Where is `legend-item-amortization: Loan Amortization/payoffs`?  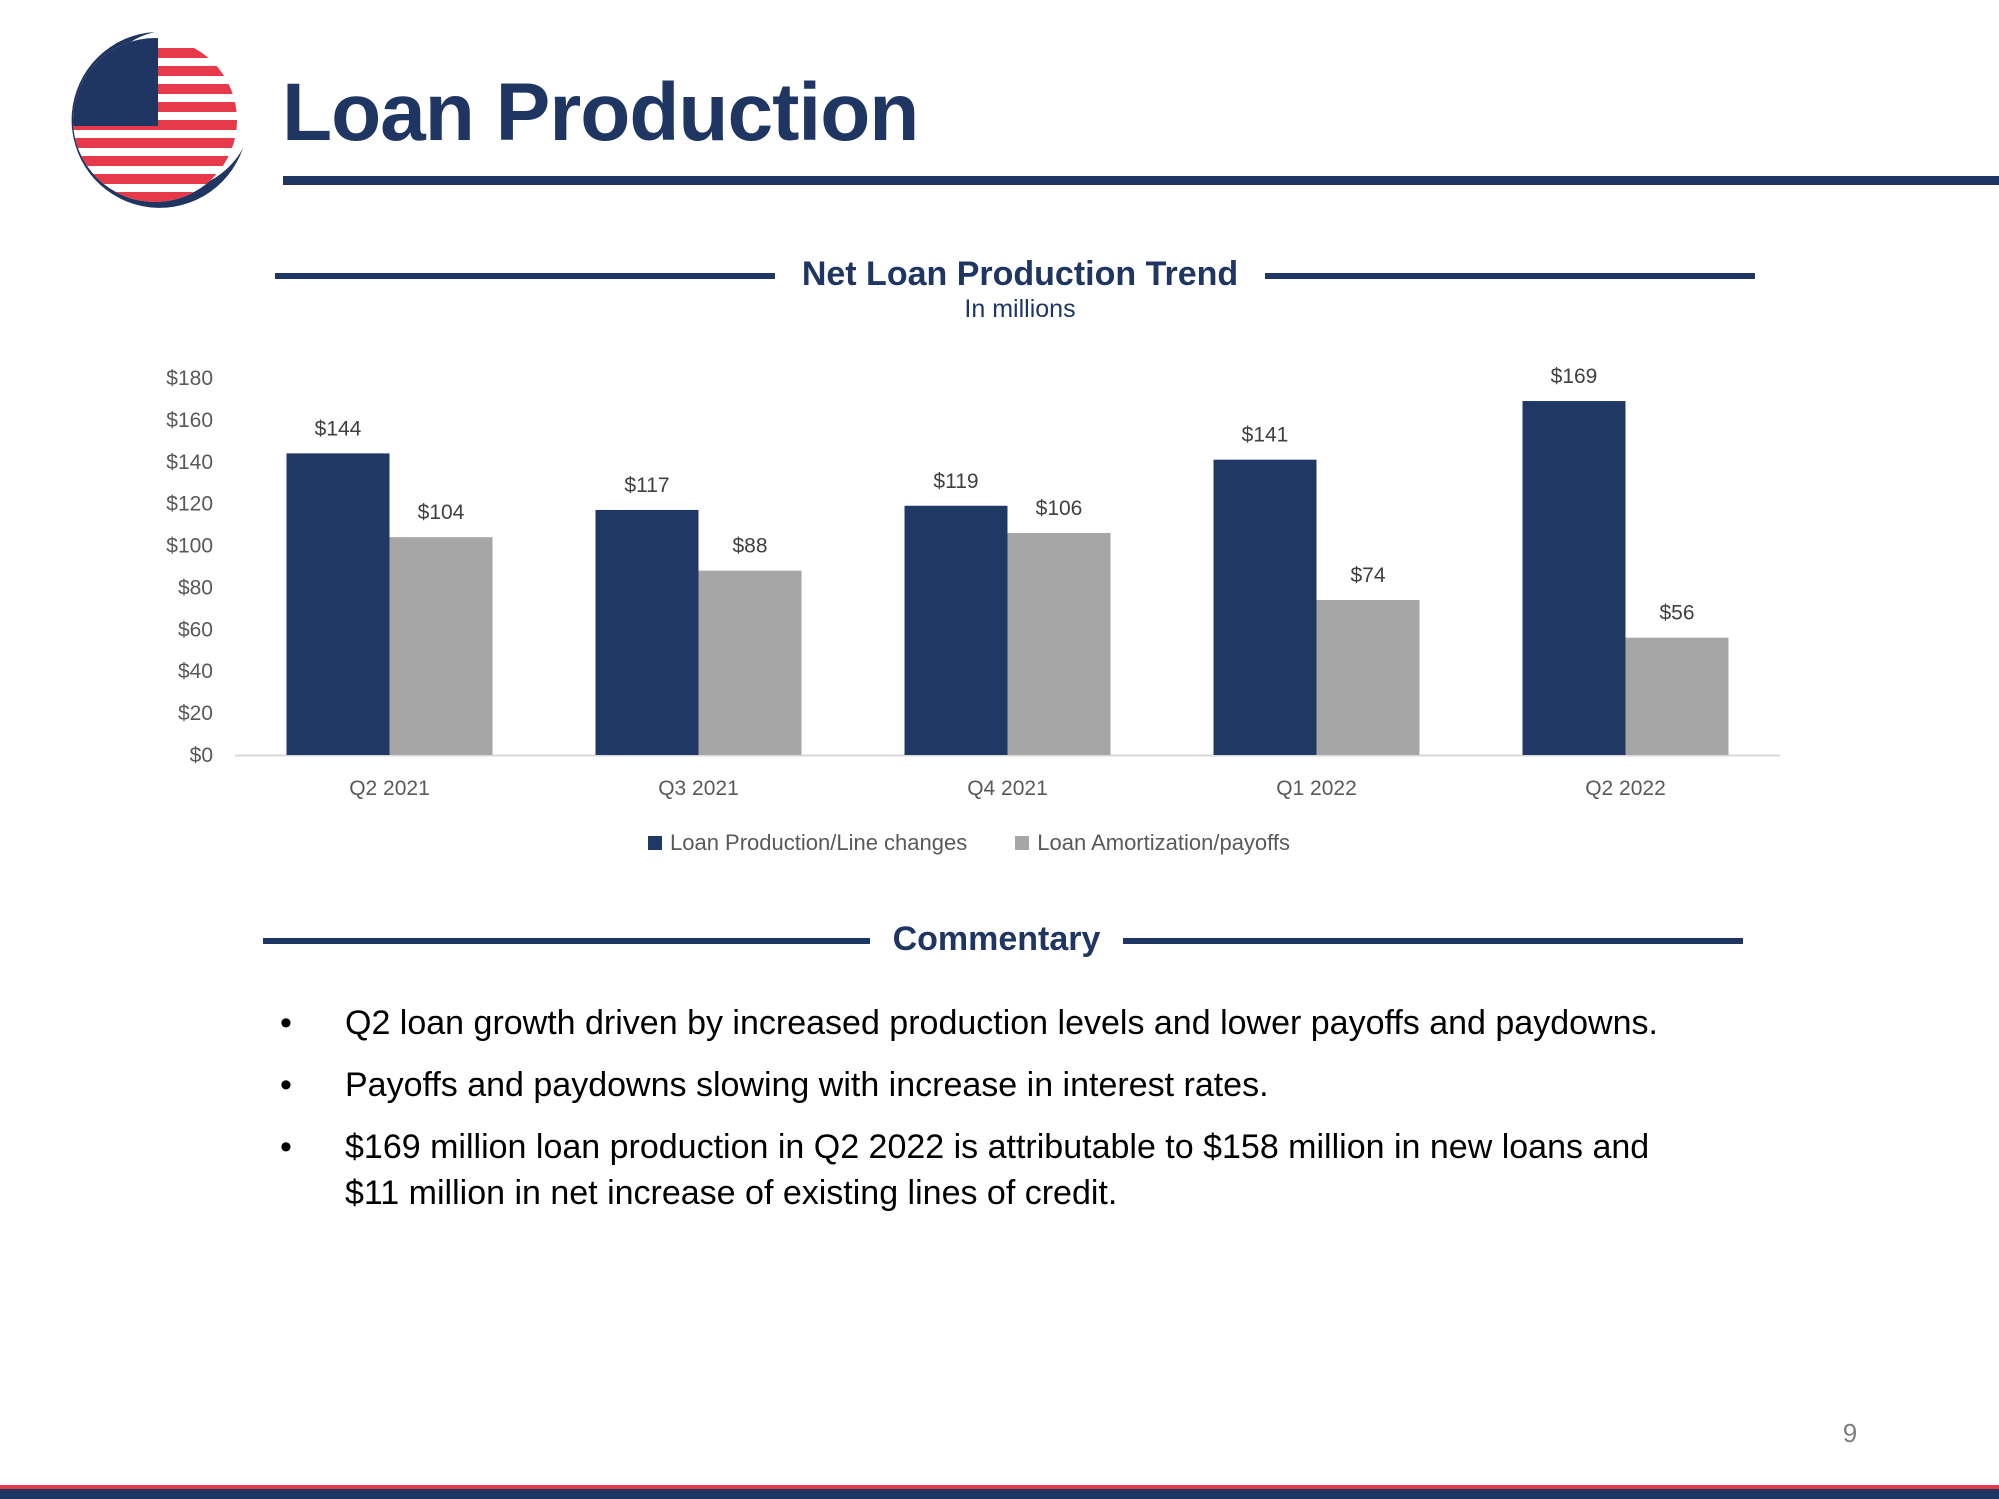 legend-item-amortization: Loan Amortization/payoffs is located at coordinates (1152, 843).